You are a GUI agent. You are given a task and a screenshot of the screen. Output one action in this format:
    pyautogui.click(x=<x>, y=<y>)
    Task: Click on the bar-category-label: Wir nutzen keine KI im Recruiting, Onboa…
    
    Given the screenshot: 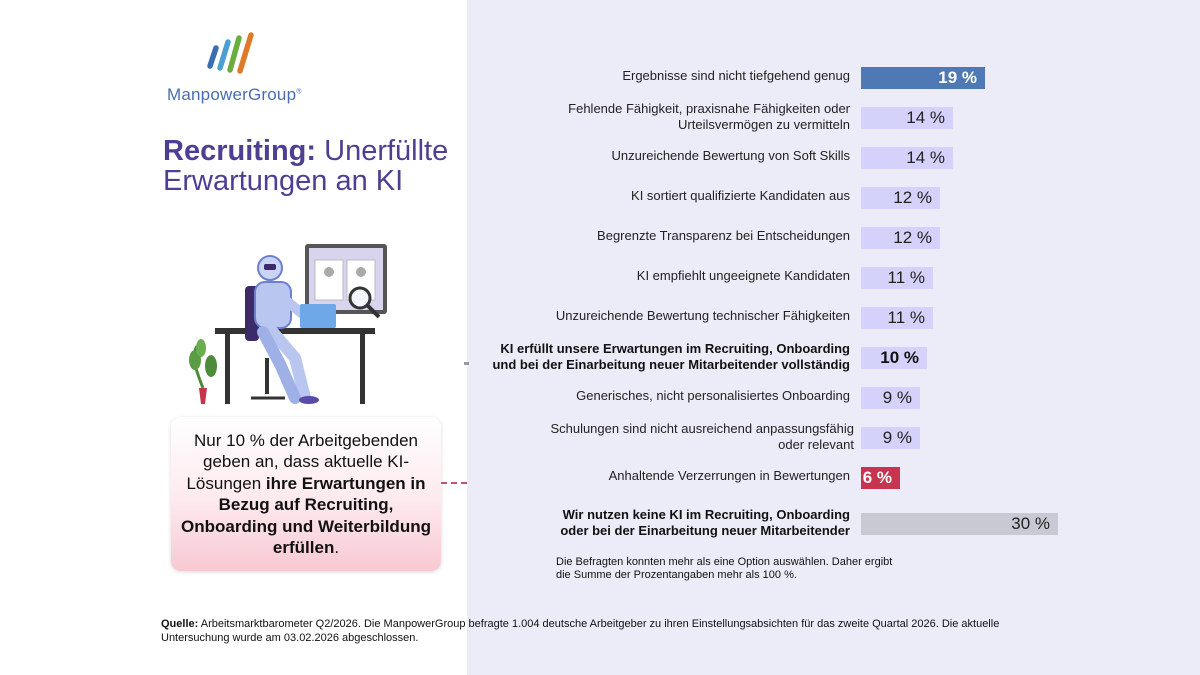 What is the action you would take?
    pyautogui.click(x=705, y=522)
    